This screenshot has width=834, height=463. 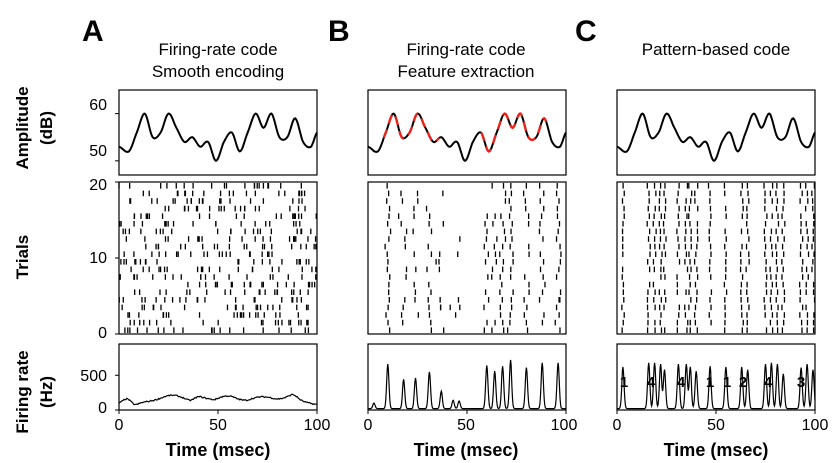 I want to click on xtick-b-50: 50, so click(x=466, y=425).